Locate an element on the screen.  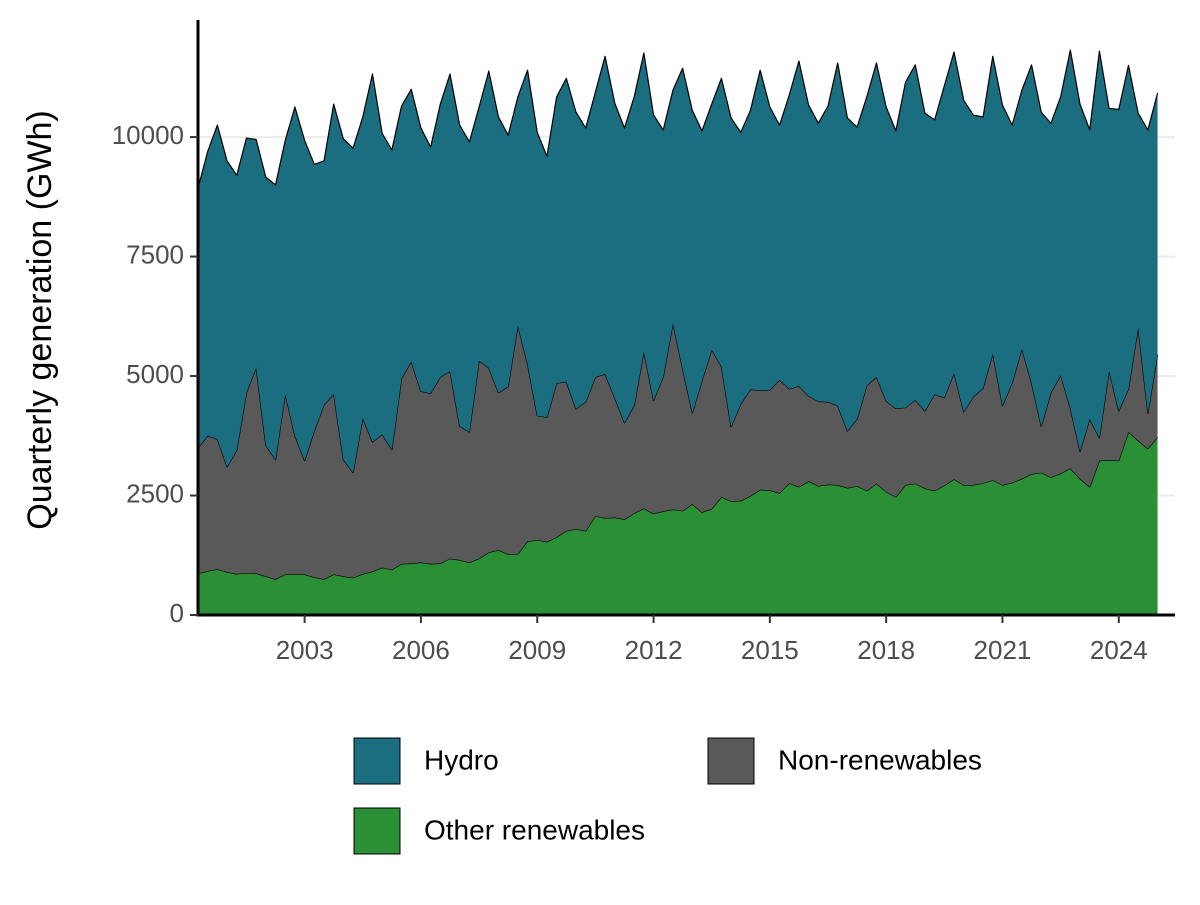
y-axis-label: Quarterly generation (GWh) is located at coordinates (40, 320).